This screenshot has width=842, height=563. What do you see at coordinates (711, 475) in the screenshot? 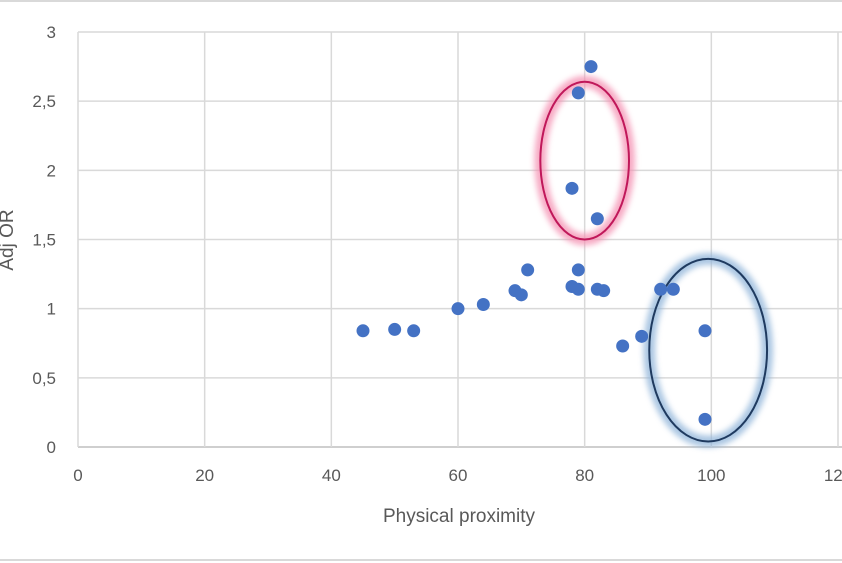
I see `x-tick-label: 100` at bounding box center [711, 475].